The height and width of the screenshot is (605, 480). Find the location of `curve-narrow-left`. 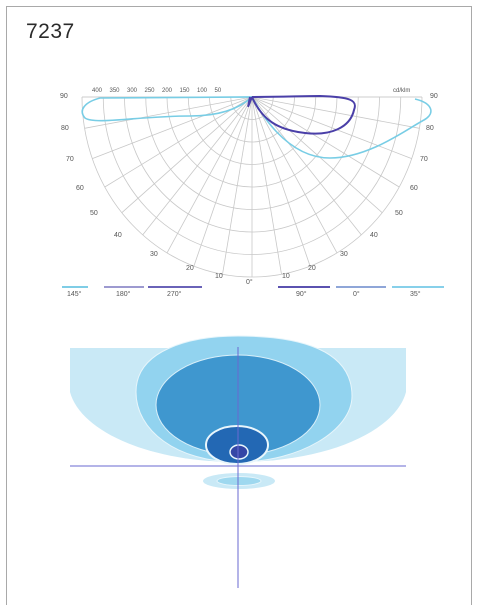

curve-narrow-left is located at coordinates (250, 101).